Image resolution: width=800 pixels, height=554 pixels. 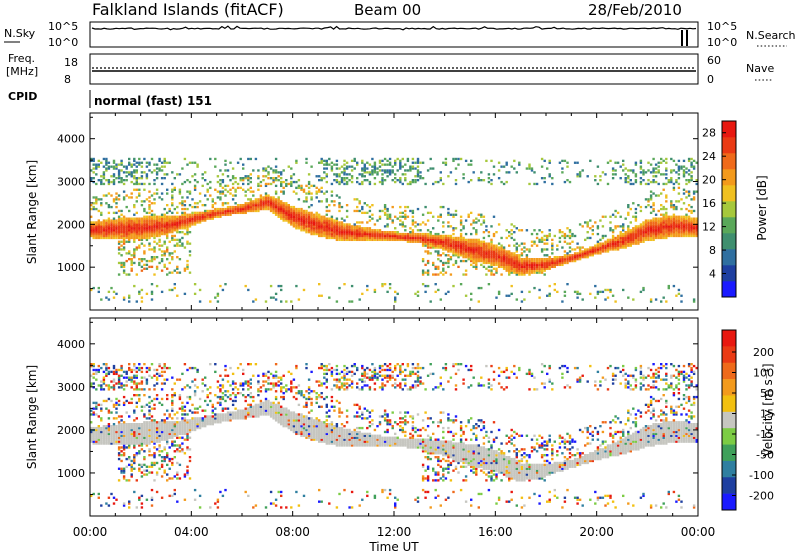 What do you see at coordinates (714, 60) in the screenshot?
I see `nave-tick-top: 60` at bounding box center [714, 60].